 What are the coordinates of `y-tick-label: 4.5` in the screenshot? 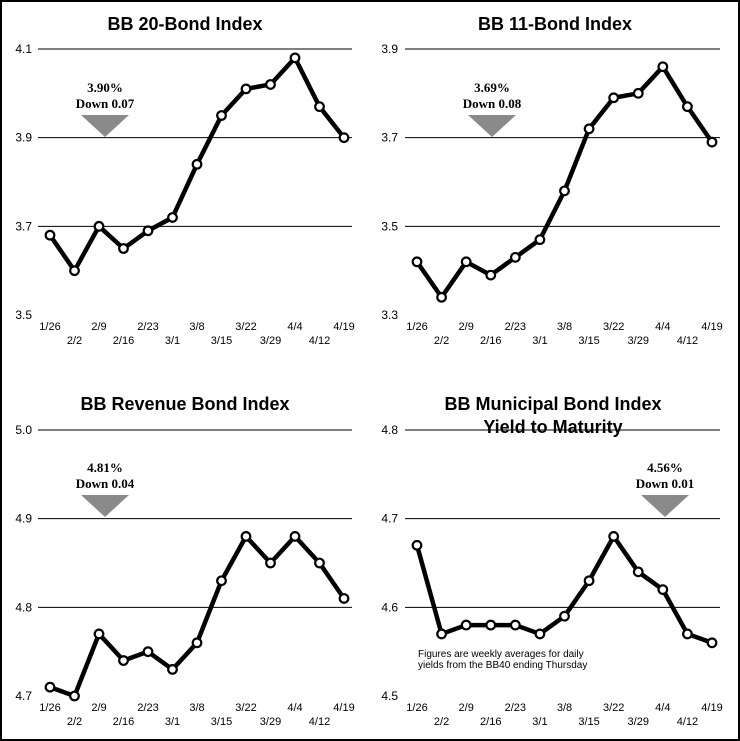 It's located at (389, 696).